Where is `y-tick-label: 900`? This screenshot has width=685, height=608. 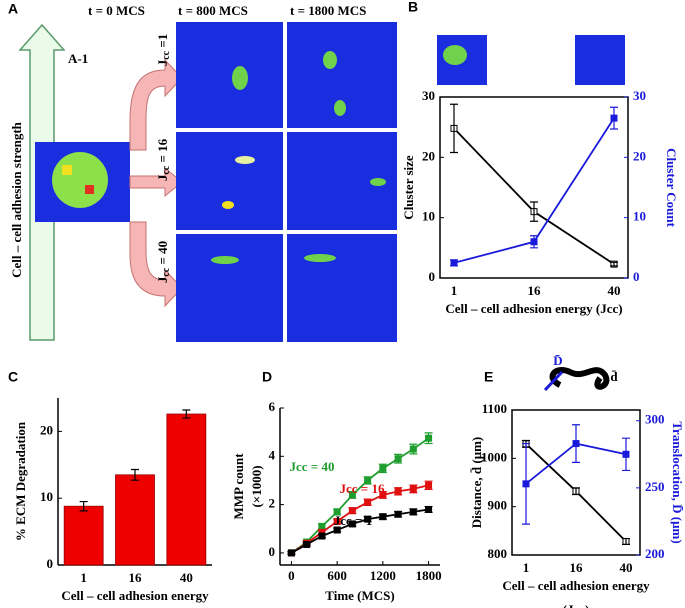
y-tick-label: 900 is located at coordinates (498, 505).